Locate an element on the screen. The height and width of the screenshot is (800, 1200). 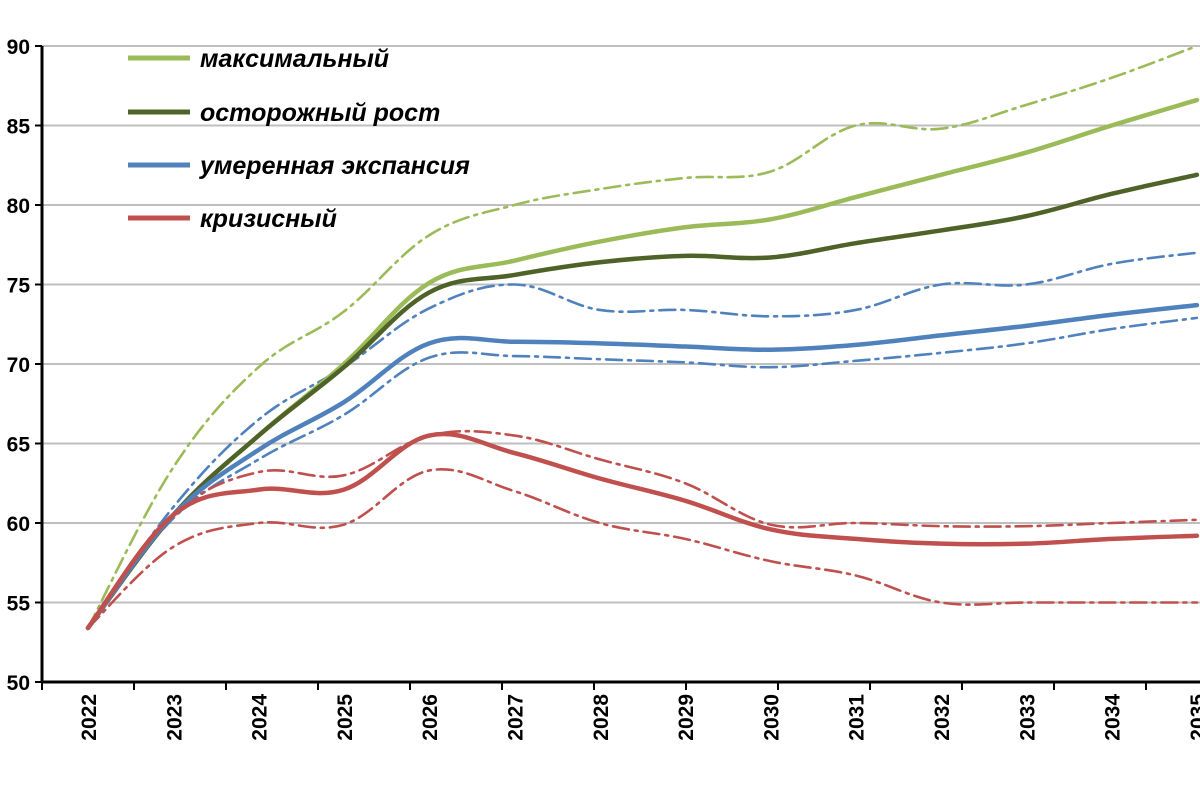
x-tick-label: 2026 is located at coordinates (430, 717).